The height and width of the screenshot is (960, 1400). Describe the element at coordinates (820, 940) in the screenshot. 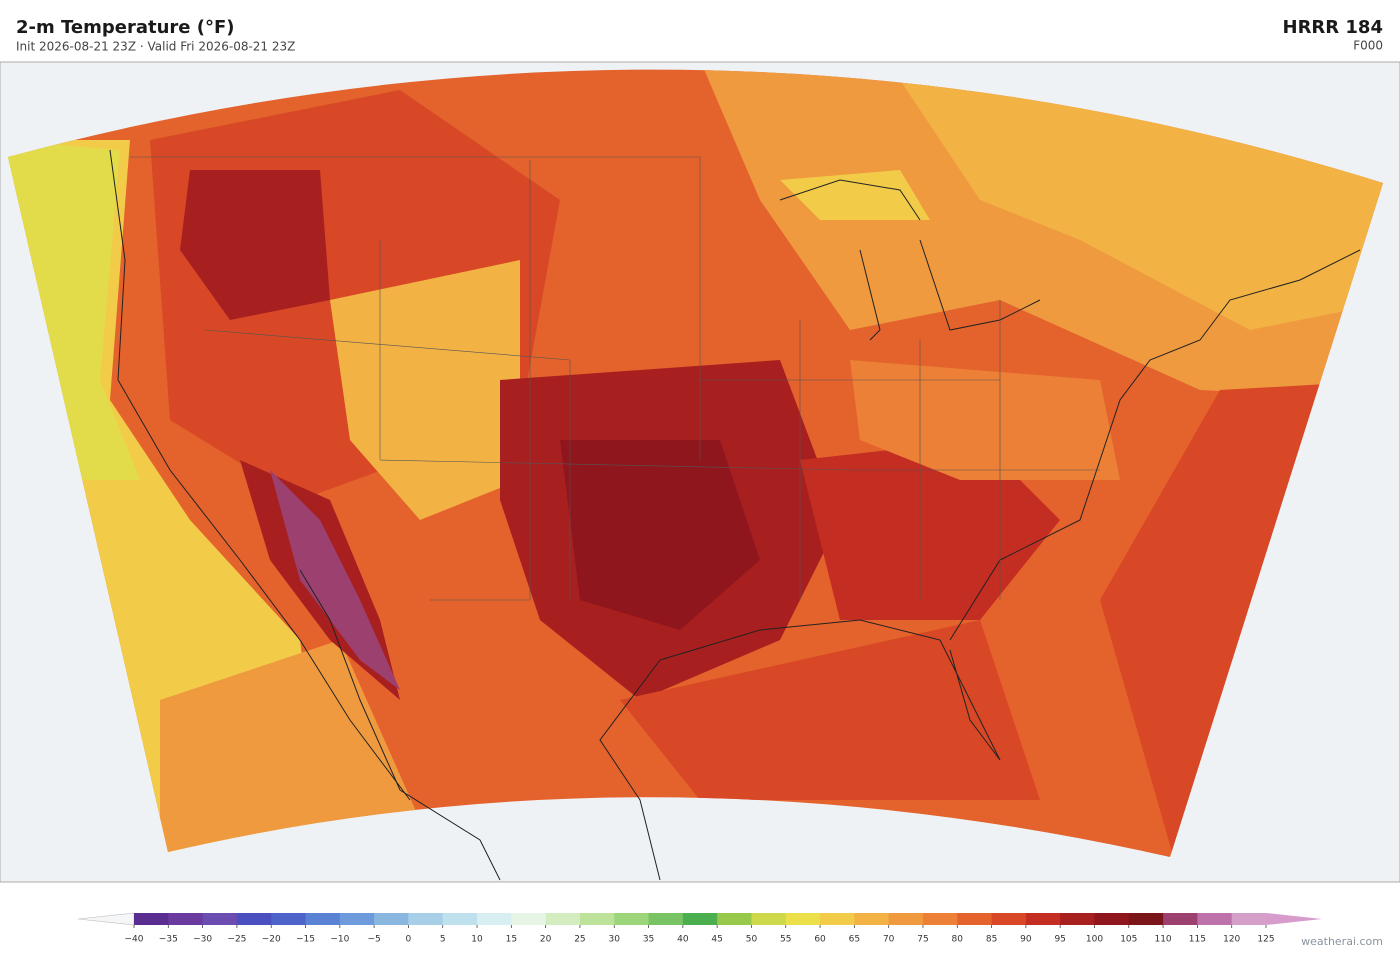

I see `colorbar-tick-label: 60` at that location.